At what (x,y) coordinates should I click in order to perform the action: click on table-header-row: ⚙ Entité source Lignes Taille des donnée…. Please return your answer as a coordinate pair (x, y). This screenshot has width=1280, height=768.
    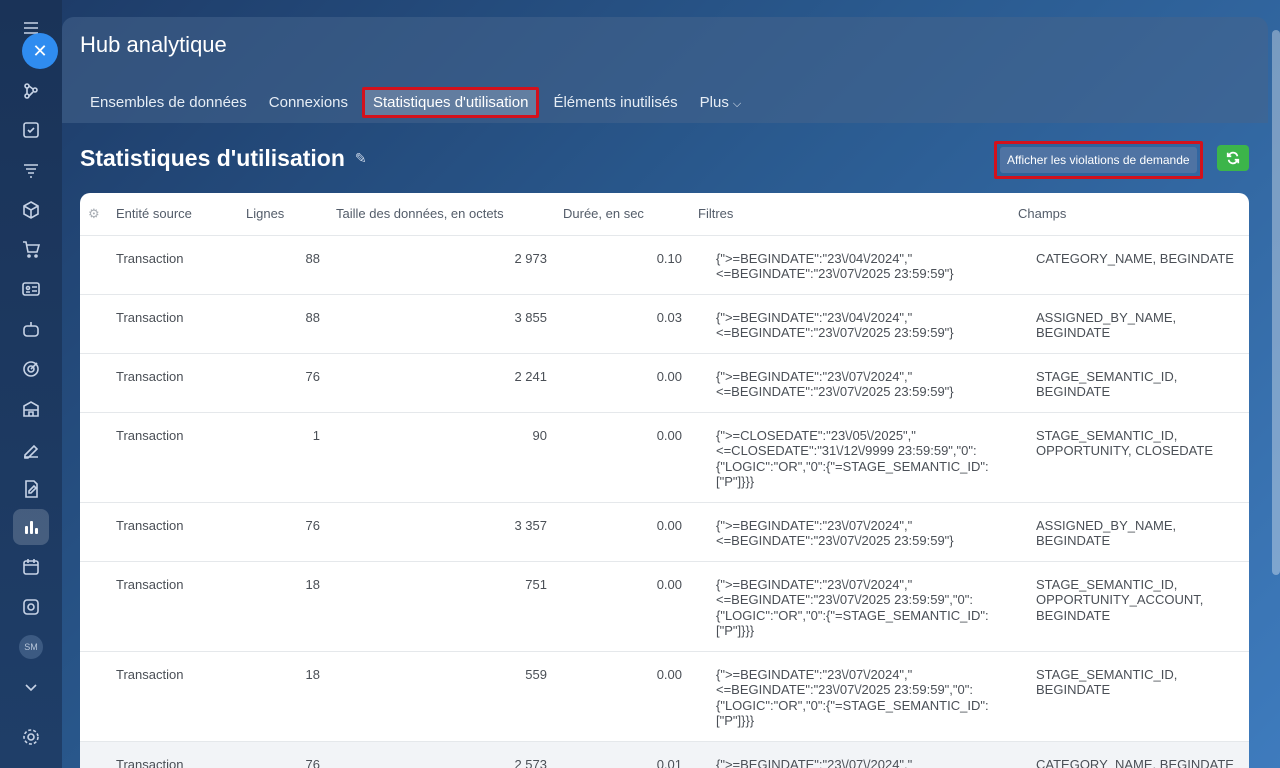
    Looking at the image, I should click on (664, 214).